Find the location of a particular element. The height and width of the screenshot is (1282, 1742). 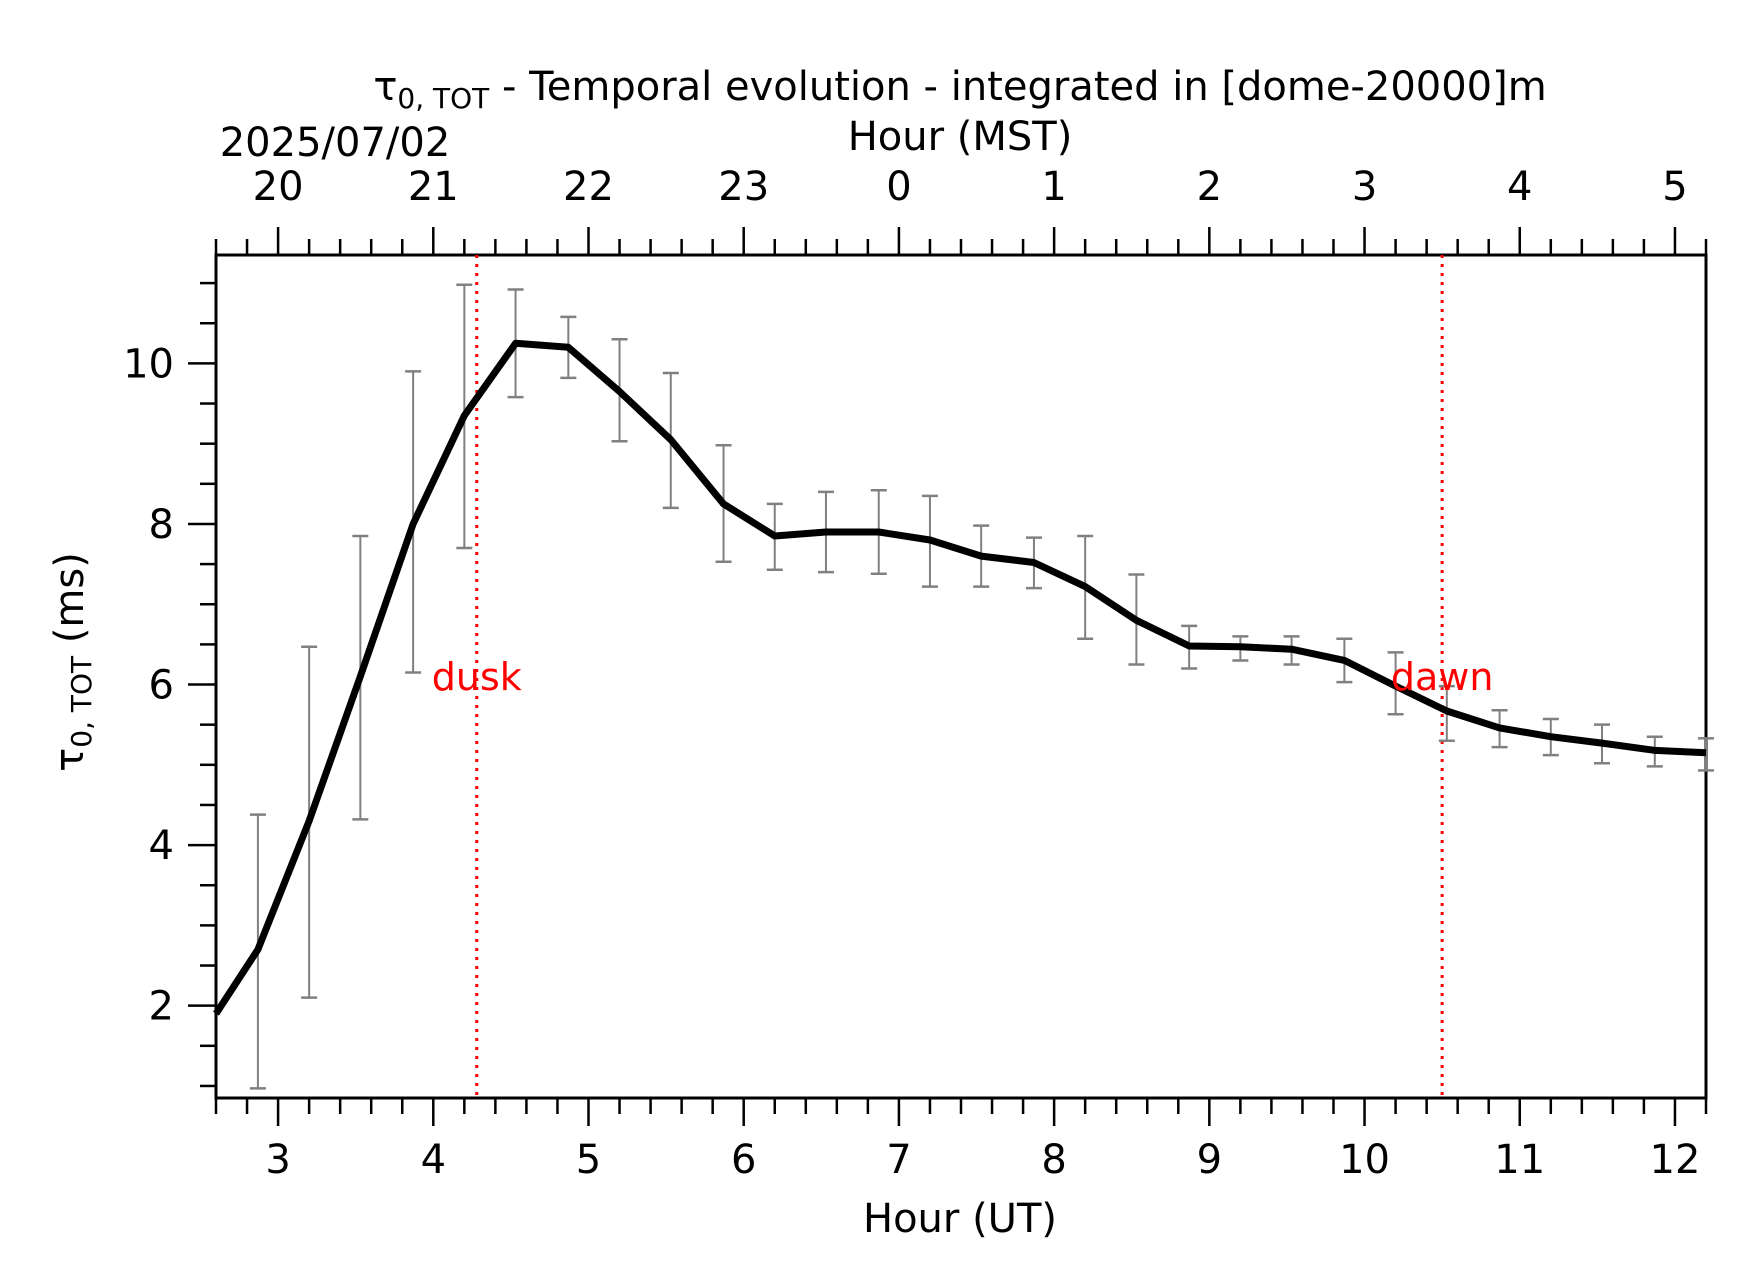

y-tick-label: 8 is located at coordinates (161, 525).